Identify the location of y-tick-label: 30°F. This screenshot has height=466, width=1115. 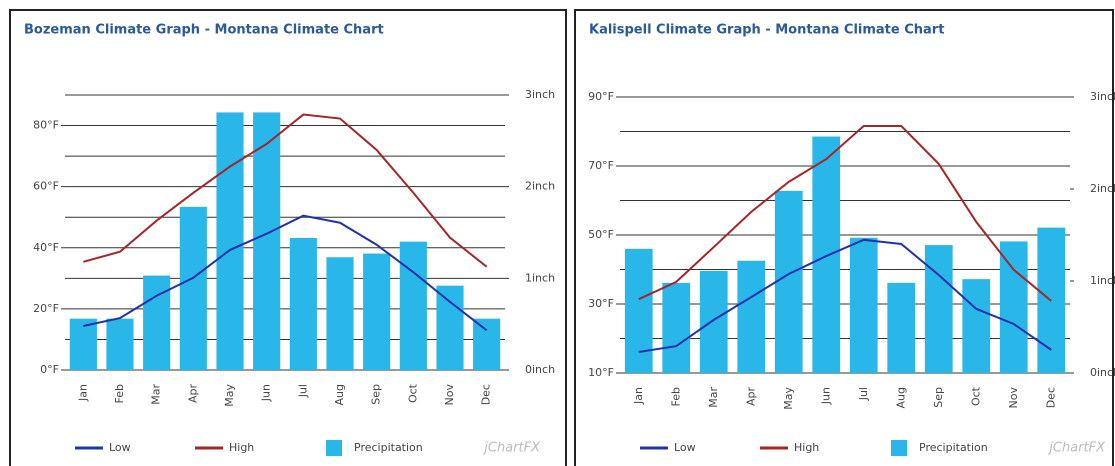
(601, 303).